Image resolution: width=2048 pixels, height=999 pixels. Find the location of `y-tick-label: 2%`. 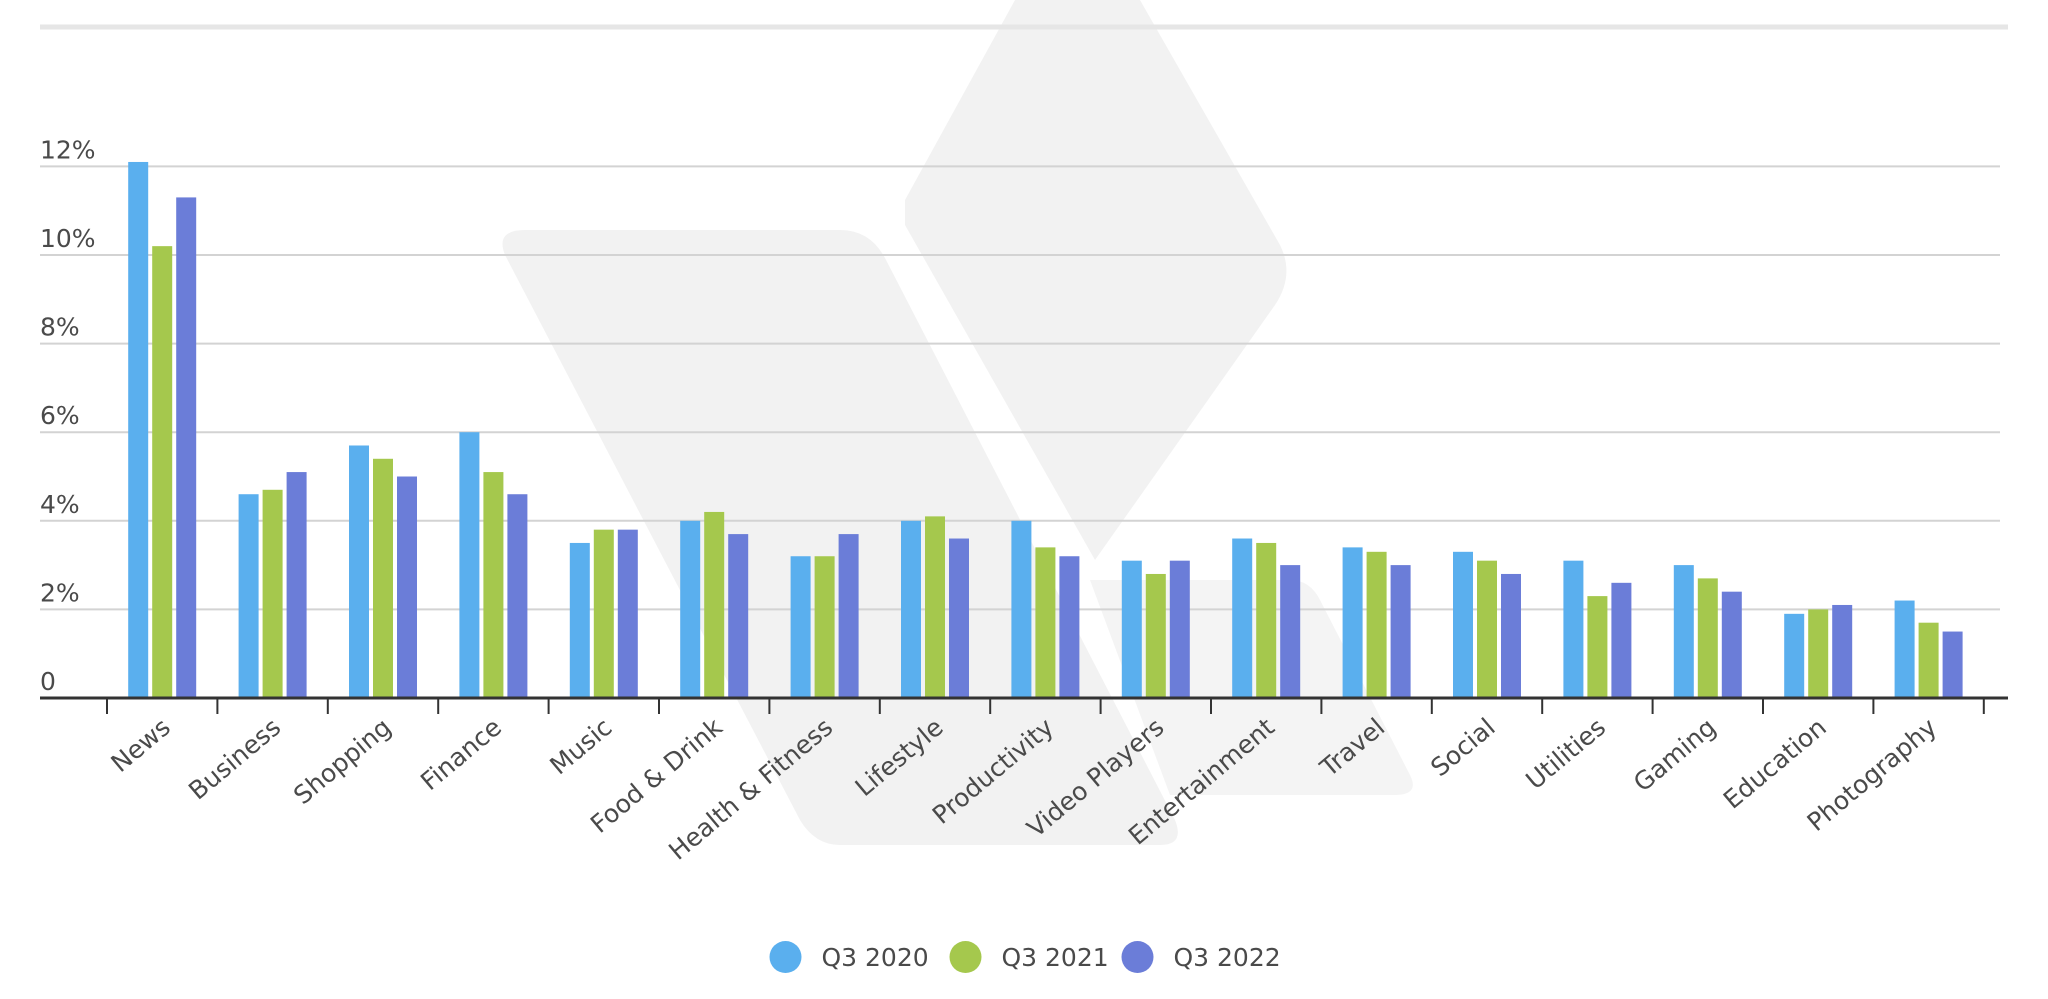

y-tick-label: 2% is located at coordinates (60, 592).